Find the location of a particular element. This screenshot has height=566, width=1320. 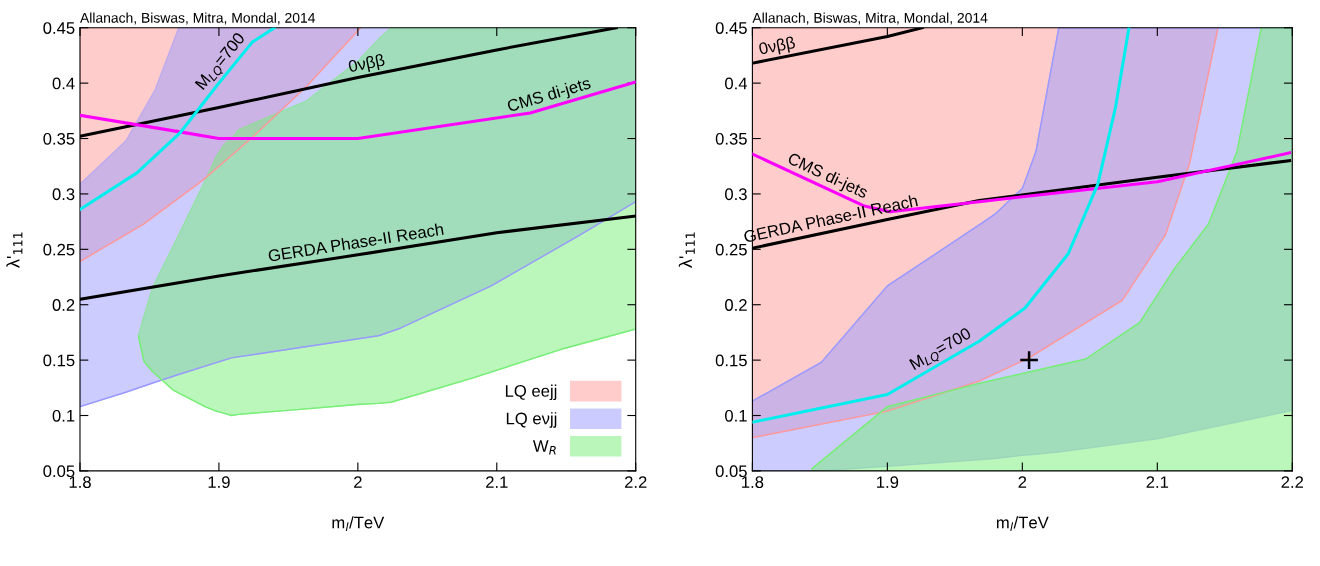

legend-label: W$_{R}$ is located at coordinates (544, 447).